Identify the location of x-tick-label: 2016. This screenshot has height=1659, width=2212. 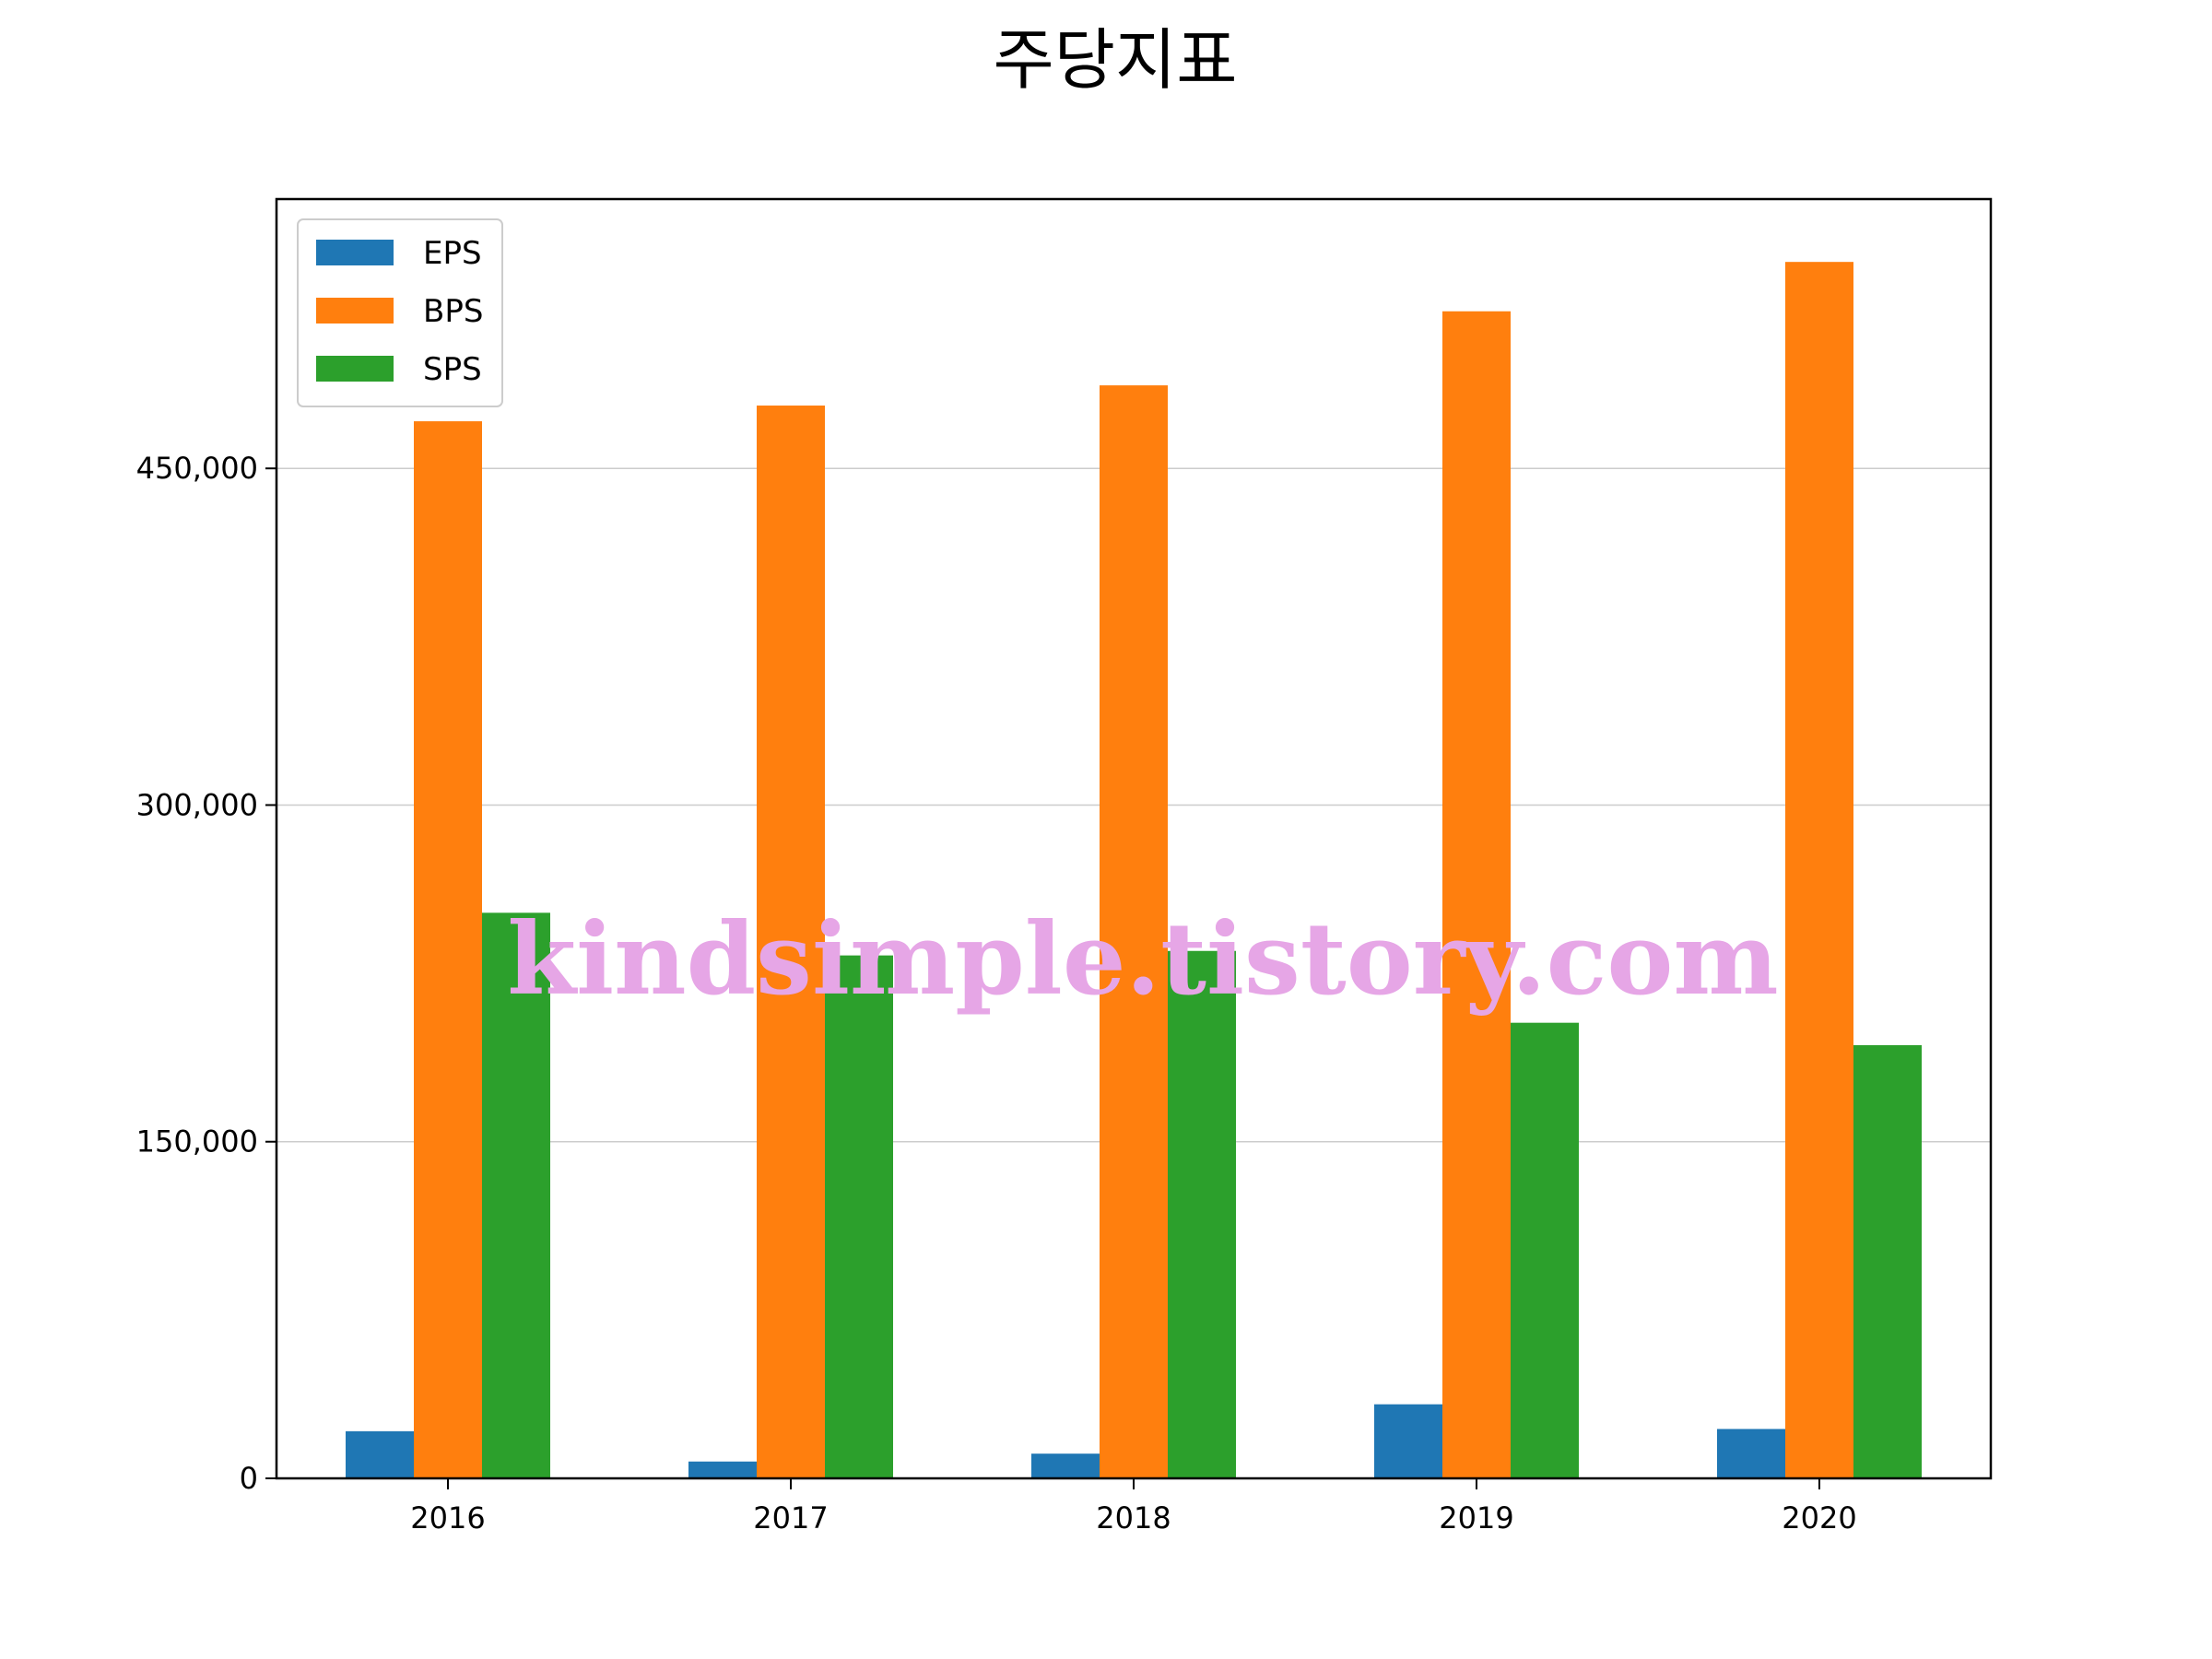
(447, 1517).